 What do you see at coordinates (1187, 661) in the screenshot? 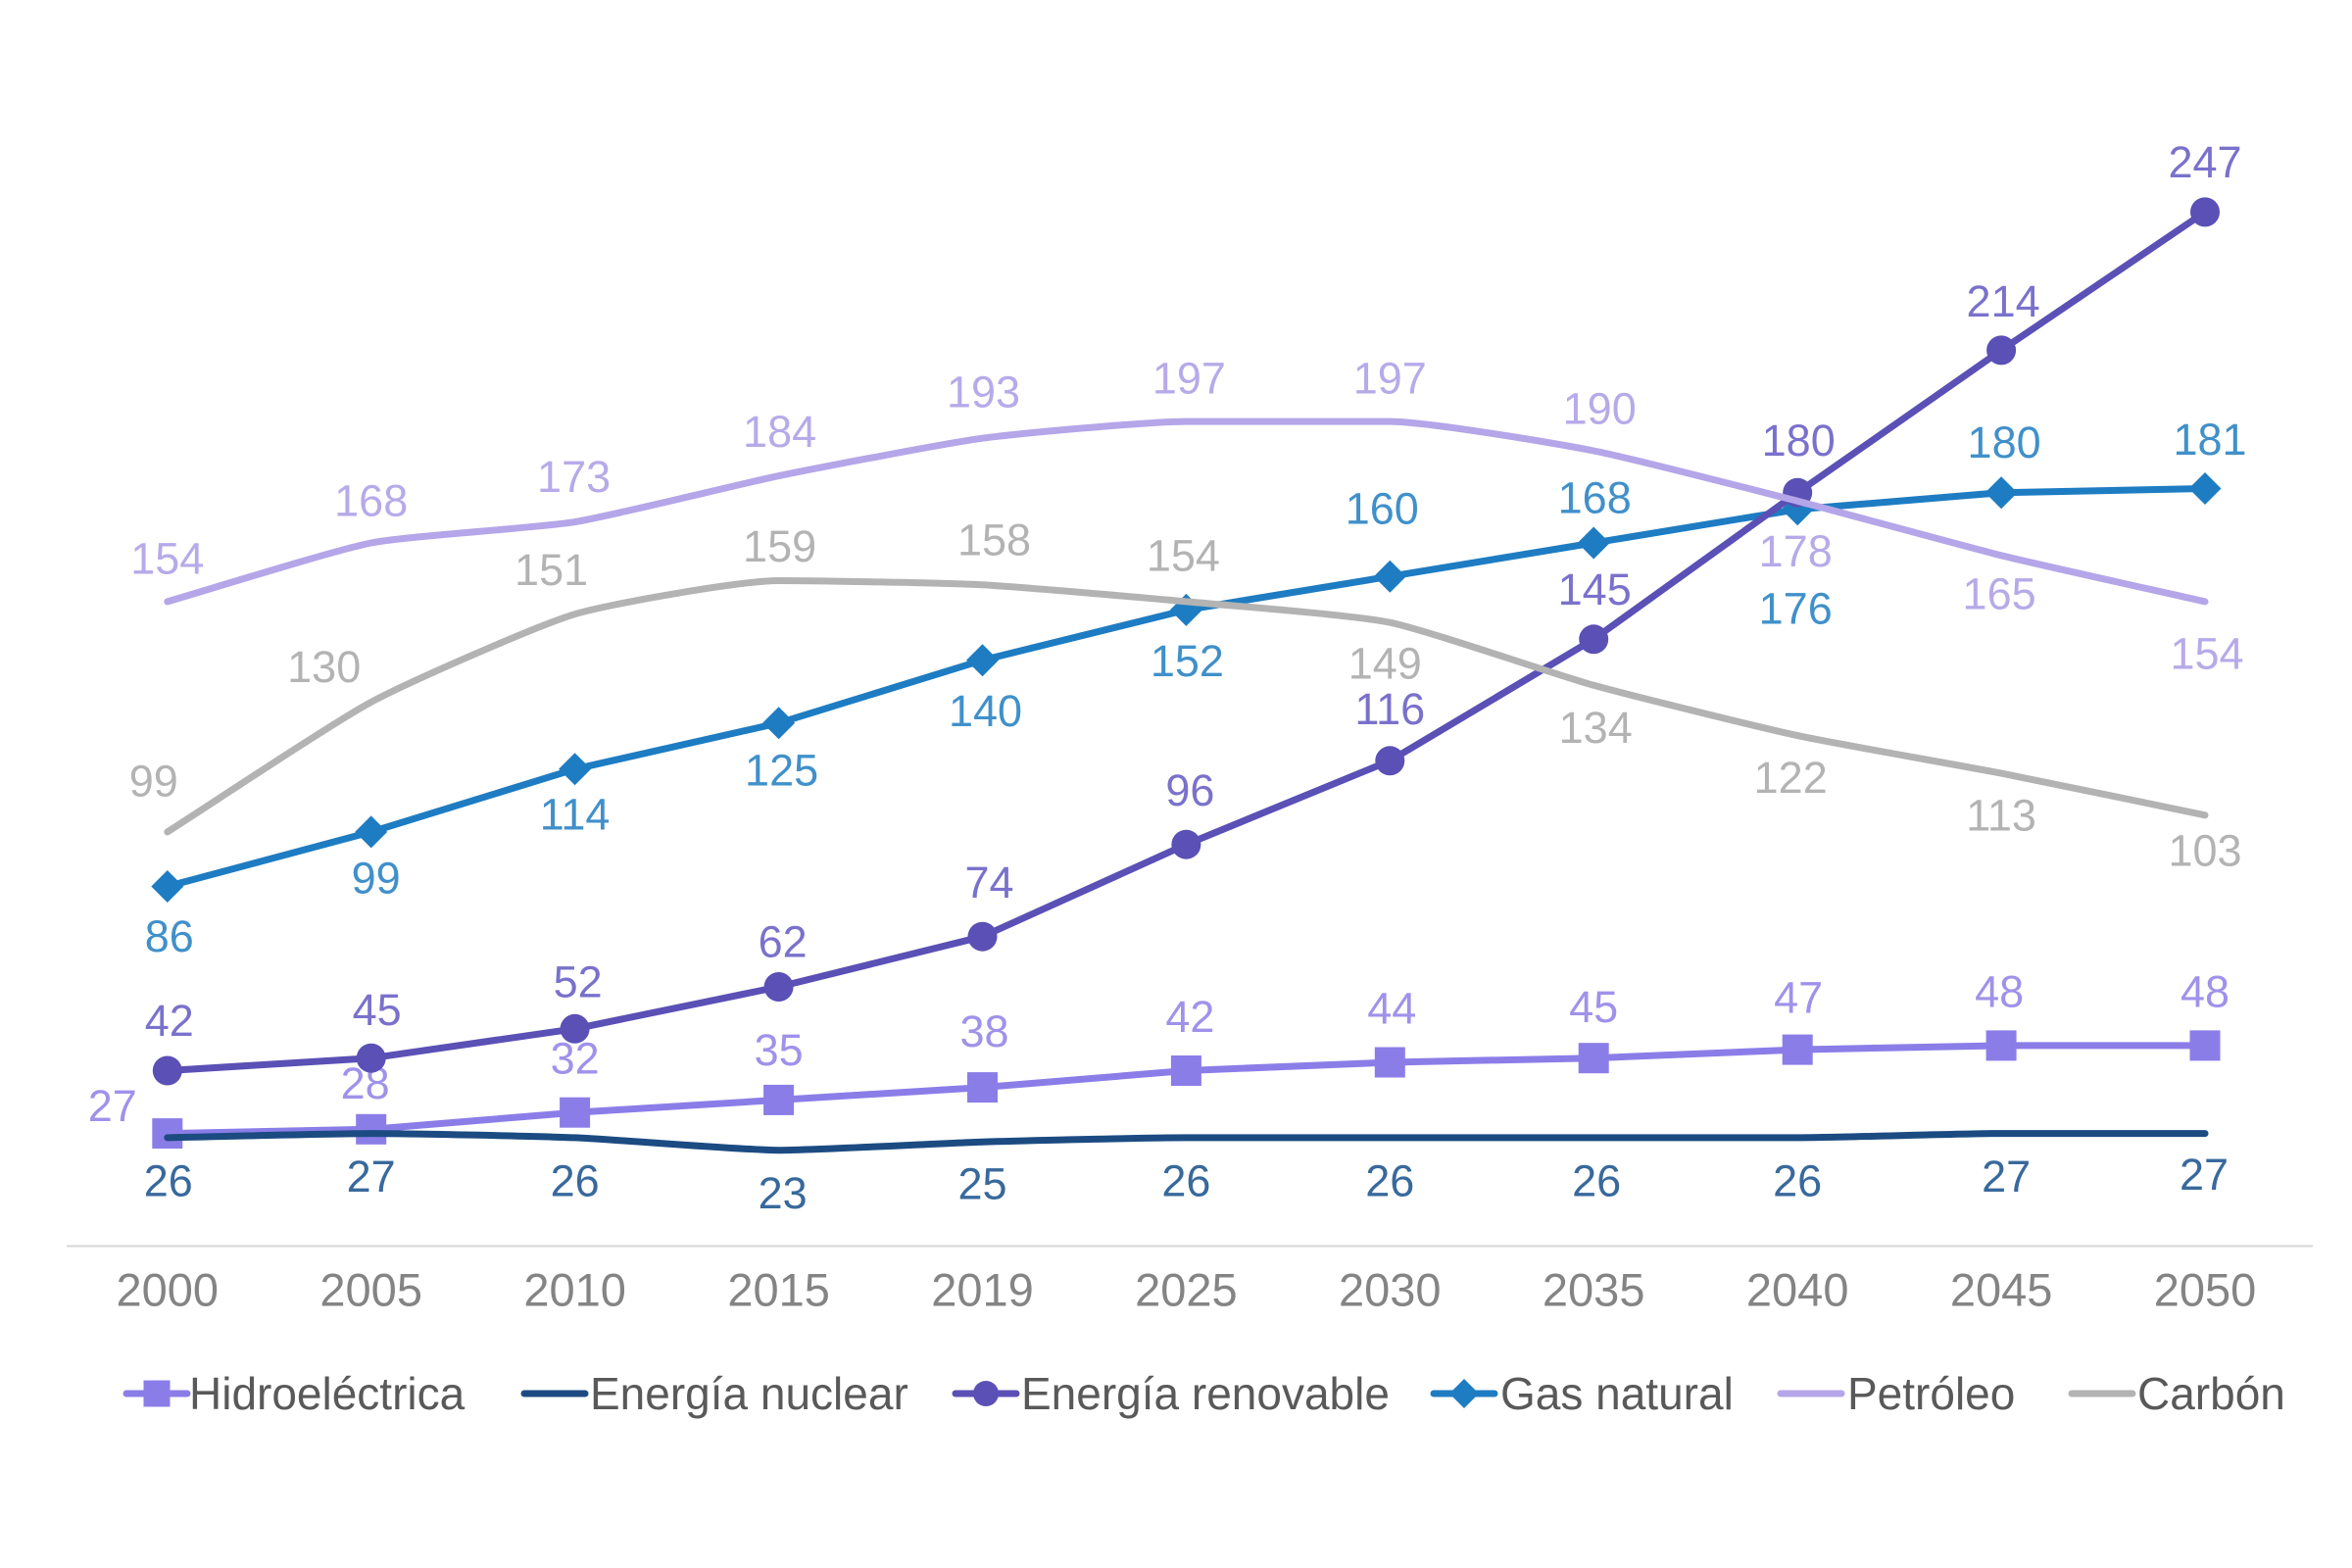
I see `svg-text: 152` at bounding box center [1187, 661].